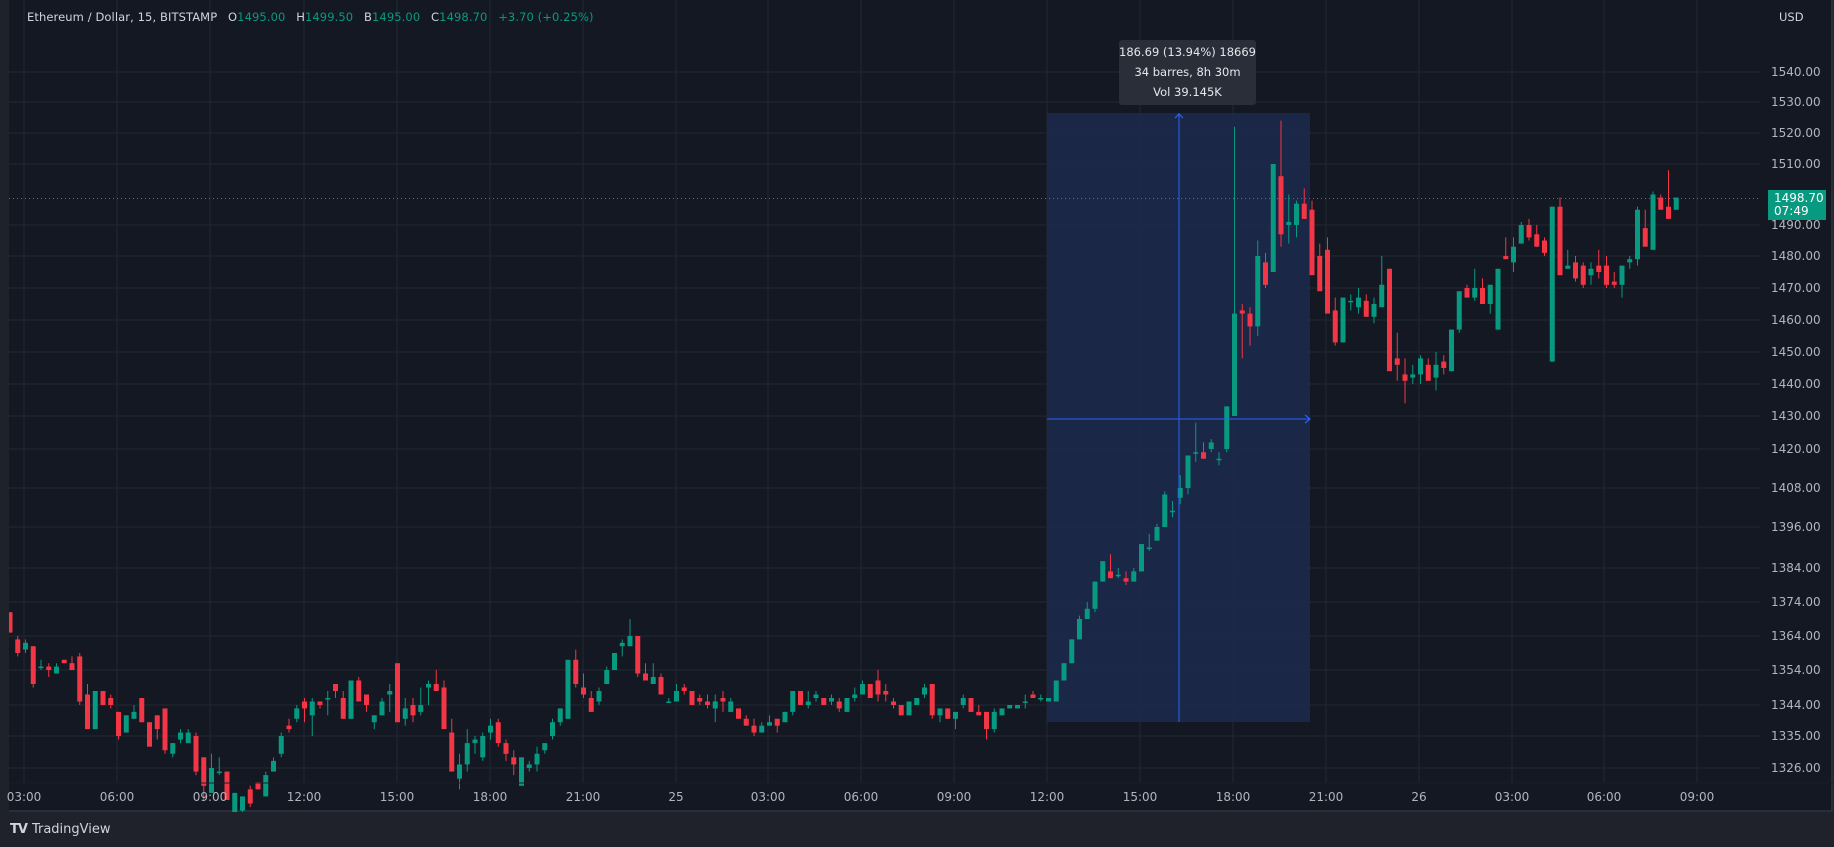 The width and height of the screenshot is (1834, 847). I want to click on last-price-badge: 1498.70 07:49, so click(1797, 205).